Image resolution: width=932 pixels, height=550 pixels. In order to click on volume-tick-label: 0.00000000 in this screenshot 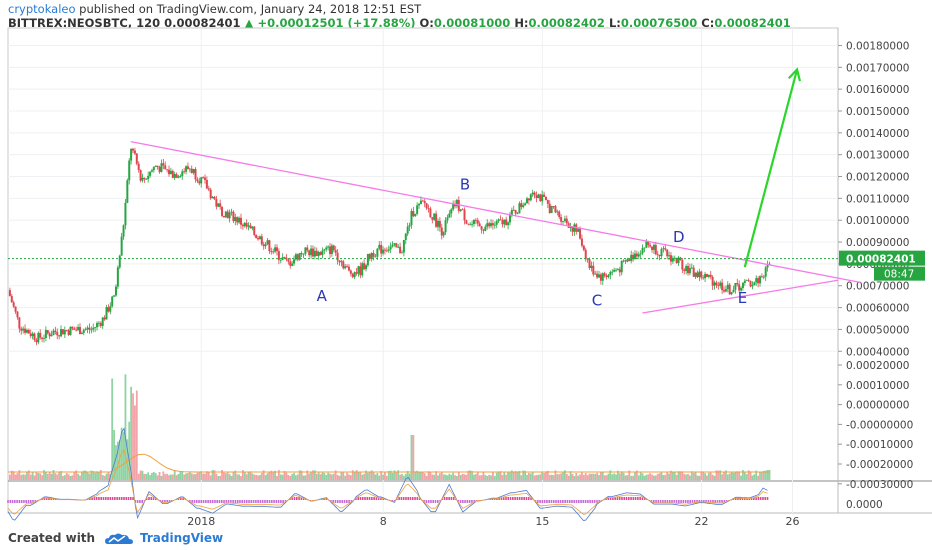, I will do `click(877, 406)`.